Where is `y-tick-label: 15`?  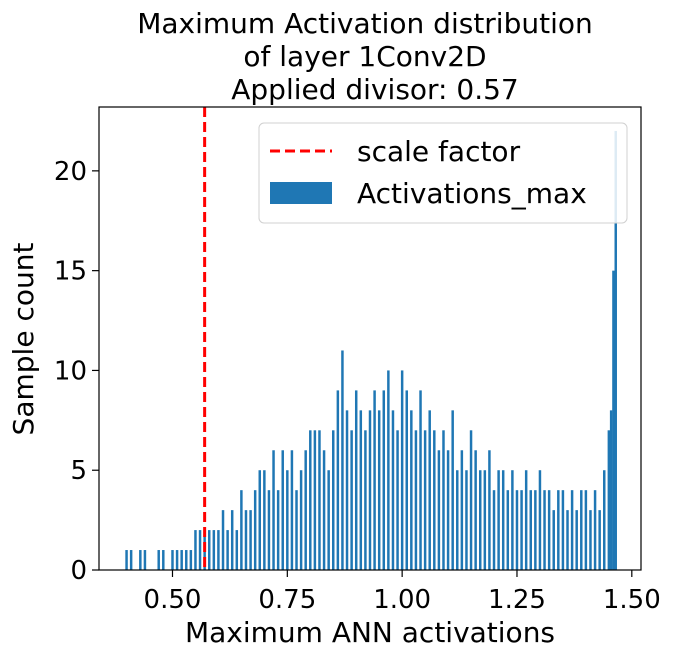
y-tick-label: 15 is located at coordinates (70, 272).